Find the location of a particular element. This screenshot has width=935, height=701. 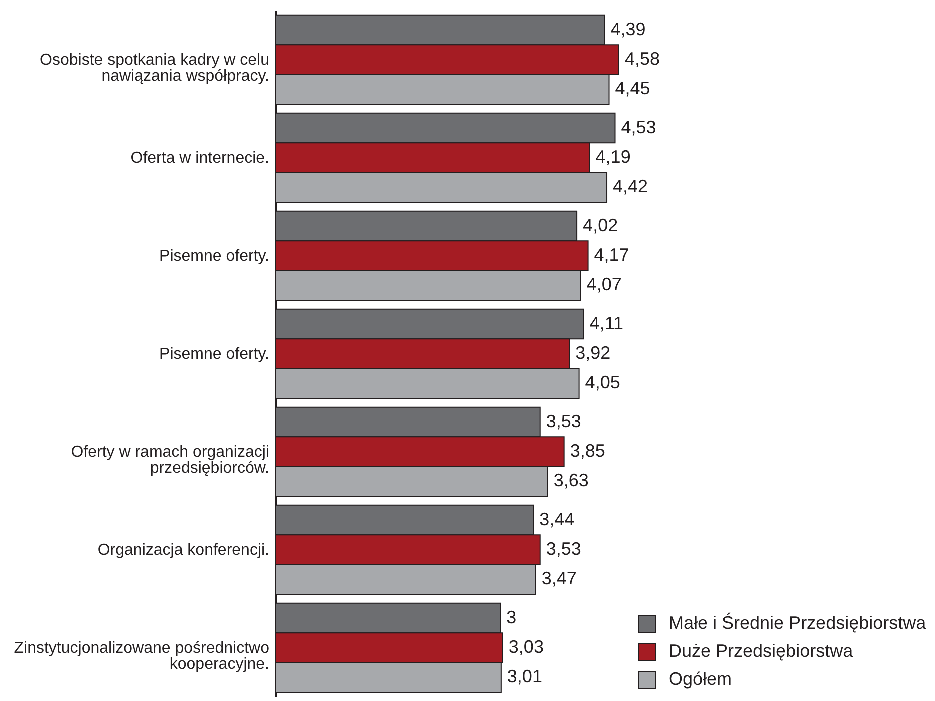

legend-label: Duże Przedsiębiorstwa is located at coordinates (761, 651).